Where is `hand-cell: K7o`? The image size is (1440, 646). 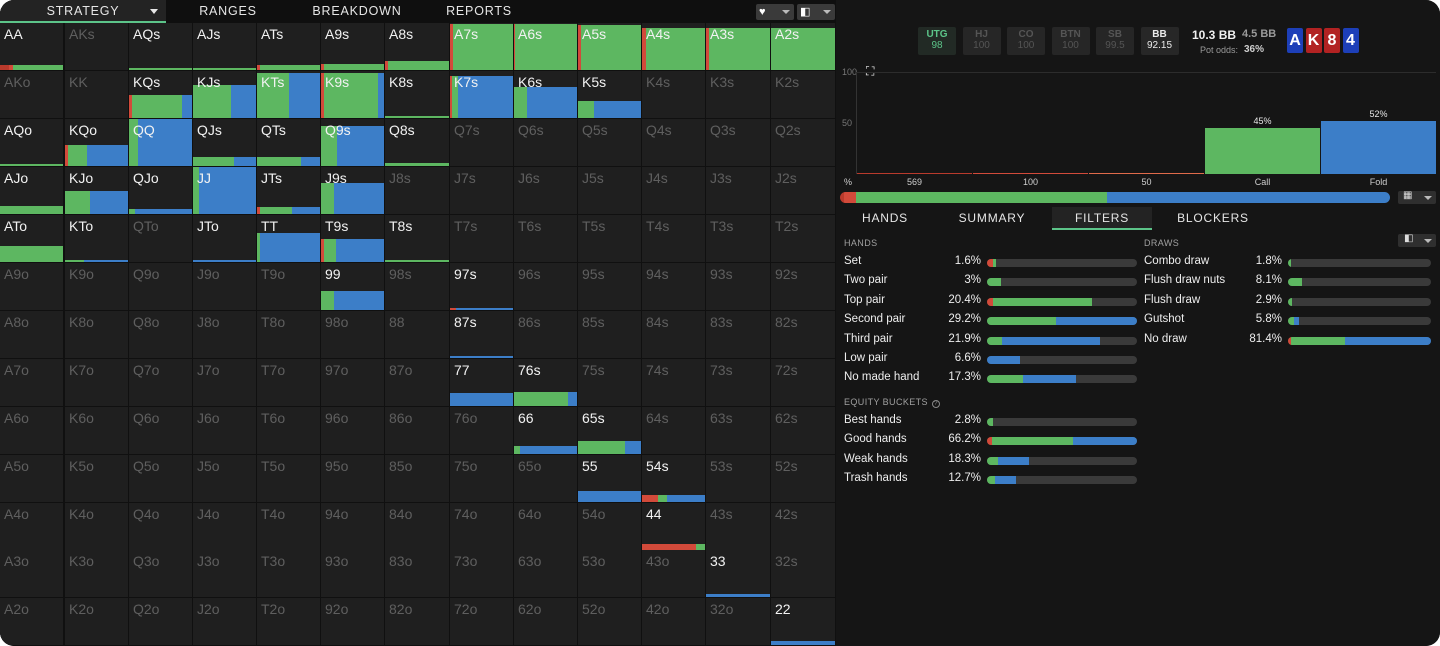 hand-cell: K7o is located at coordinates (96, 382).